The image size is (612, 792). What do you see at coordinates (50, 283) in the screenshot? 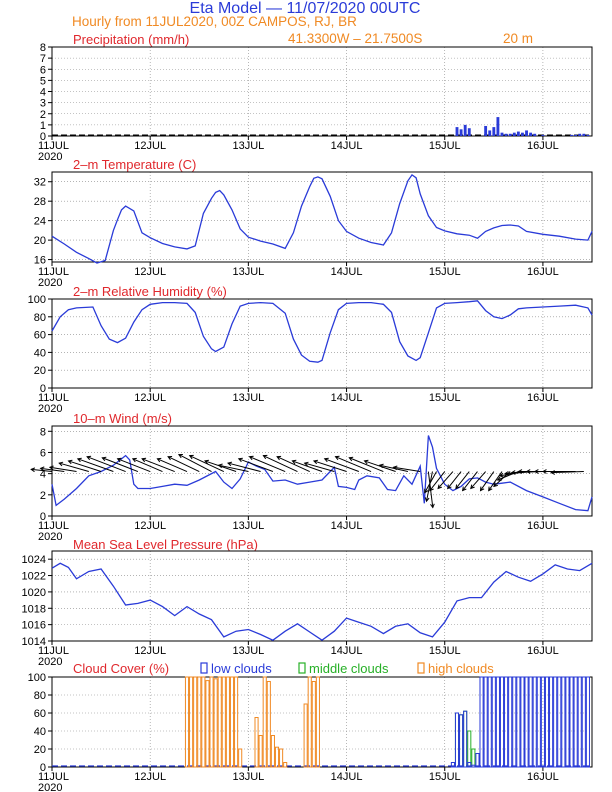
I see `temp-year-label: 2020` at bounding box center [50, 283].